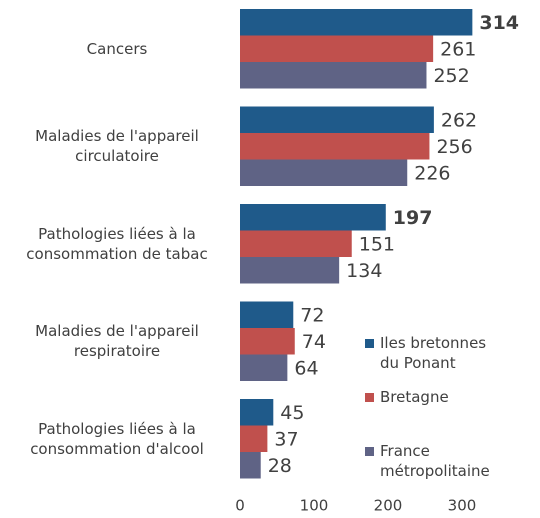 The height and width of the screenshot is (518, 540). Describe the element at coordinates (306, 368) in the screenshot. I see `value-label: 64` at that location.